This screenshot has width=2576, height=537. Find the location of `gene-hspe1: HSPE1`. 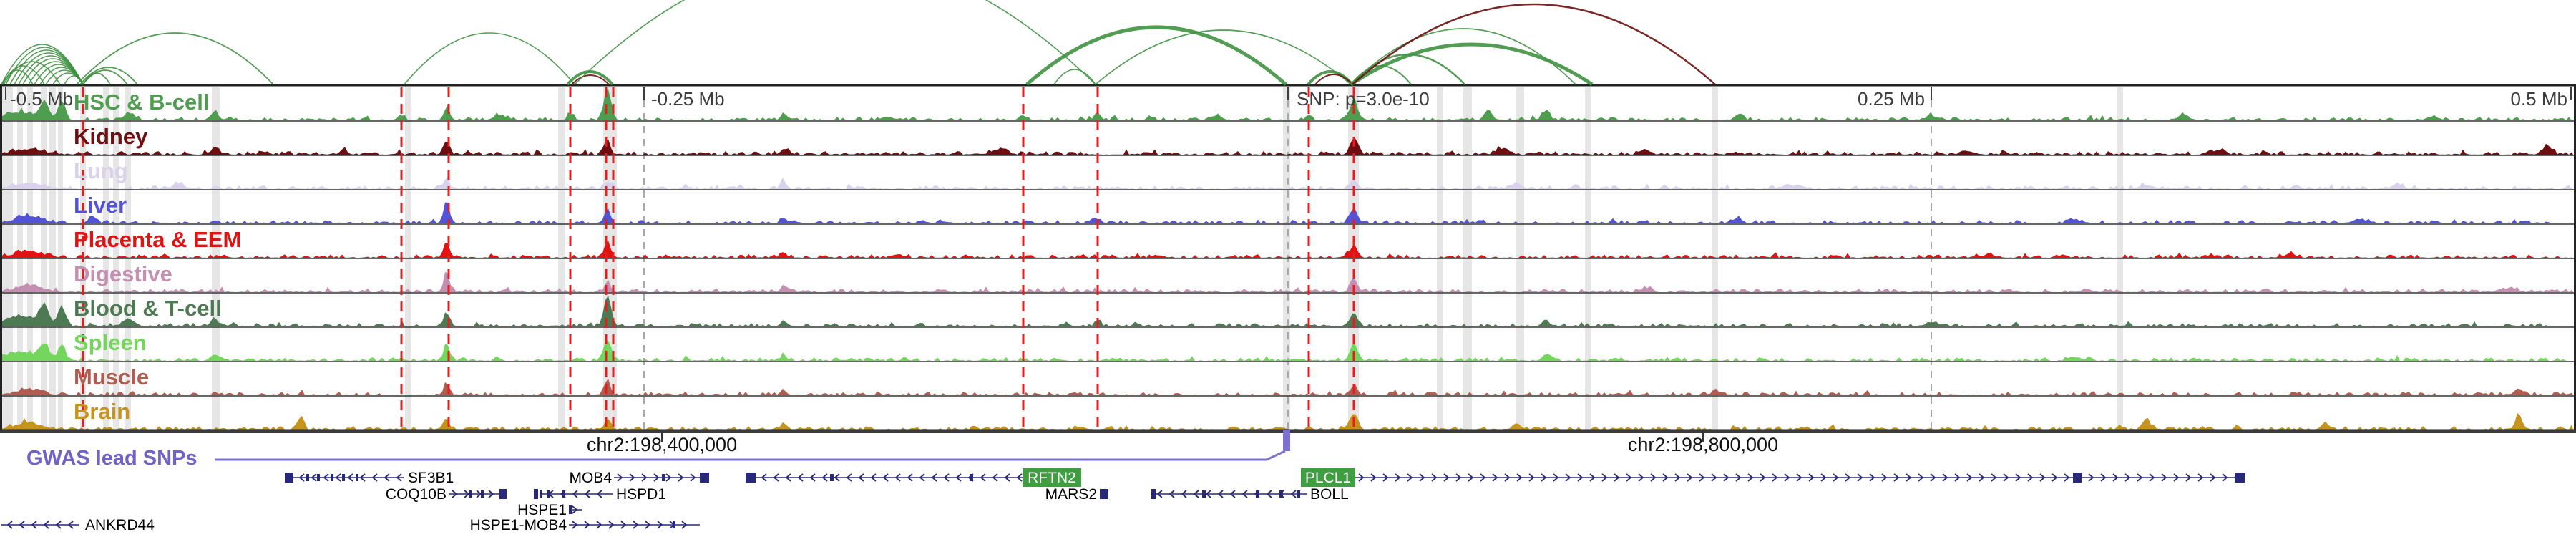

gene-hspe1: HSPE1 is located at coordinates (549, 510).